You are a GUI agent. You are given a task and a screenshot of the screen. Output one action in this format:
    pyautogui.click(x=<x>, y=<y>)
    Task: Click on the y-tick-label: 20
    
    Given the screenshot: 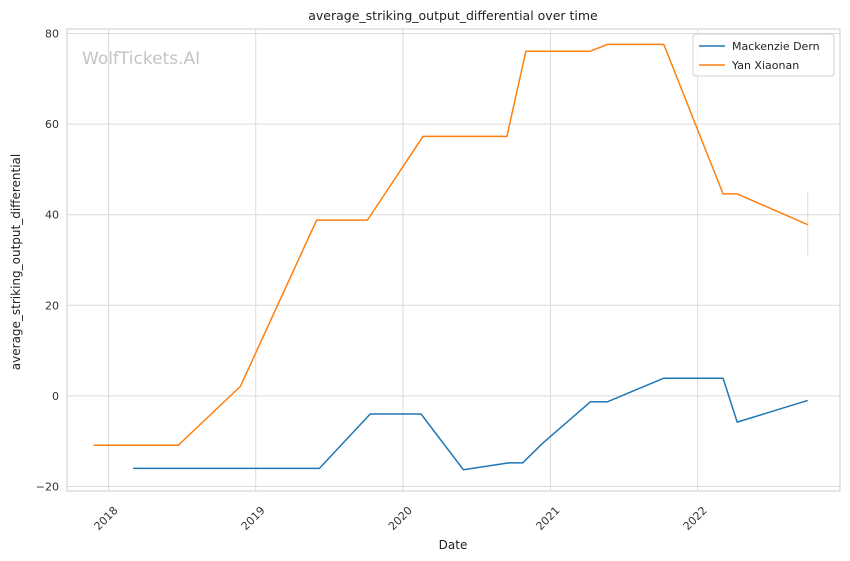 What is the action you would take?
    pyautogui.click(x=52, y=305)
    